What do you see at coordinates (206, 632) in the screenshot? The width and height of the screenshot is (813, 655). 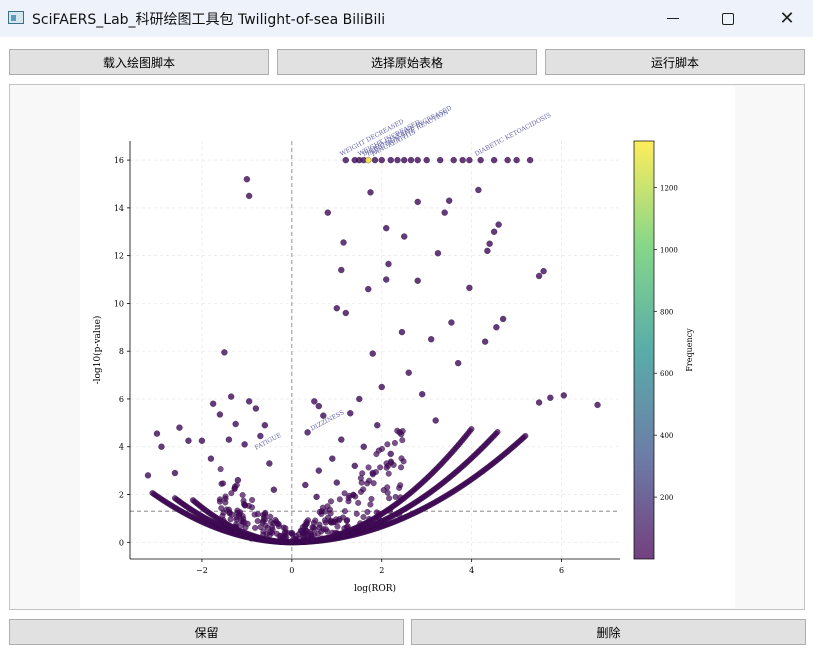 I see `save-button: 保留` at bounding box center [206, 632].